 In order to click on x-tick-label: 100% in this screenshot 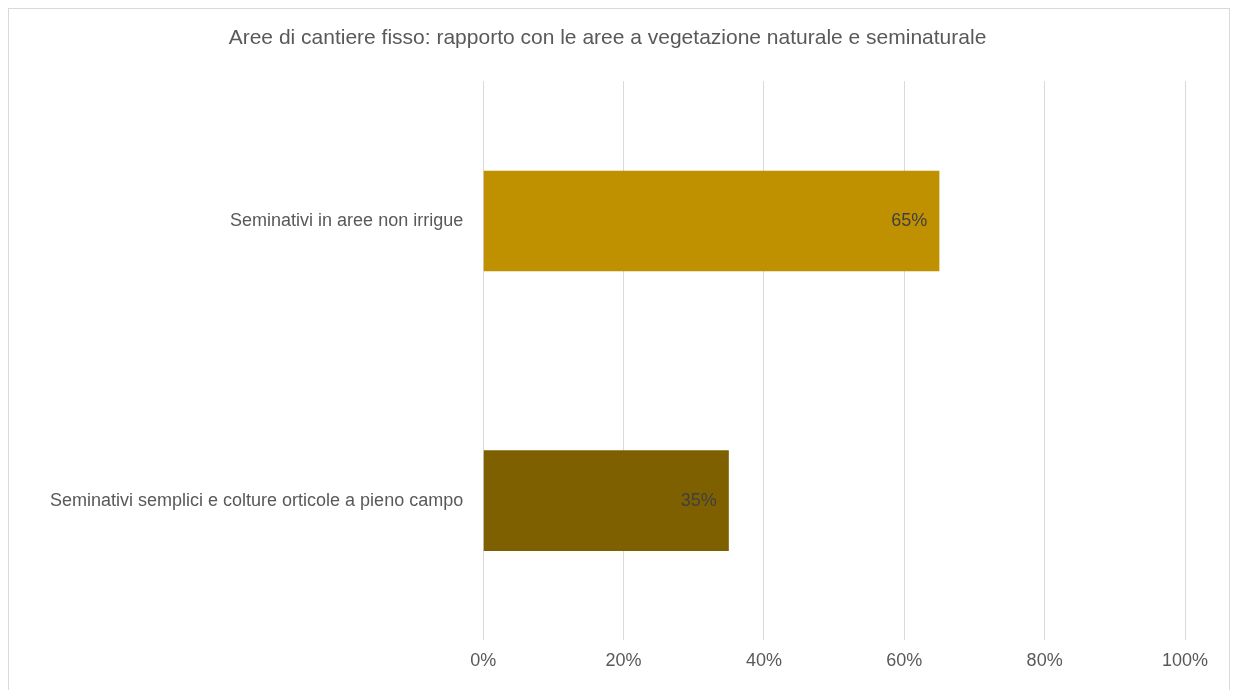, I will do `click(1185, 660)`.